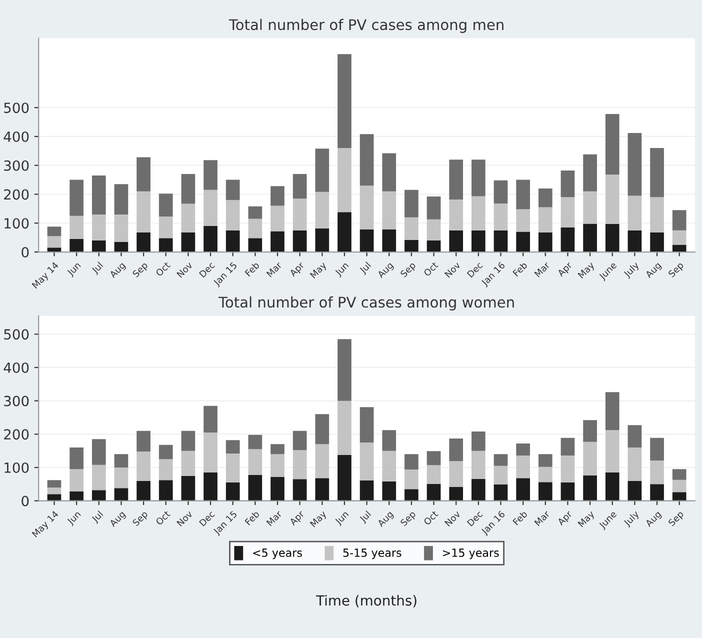 Image resolution: width=702 pixels, height=638 pixels. Describe the element at coordinates (470, 554) in the screenshot. I see `legend-label: >15 years` at that location.